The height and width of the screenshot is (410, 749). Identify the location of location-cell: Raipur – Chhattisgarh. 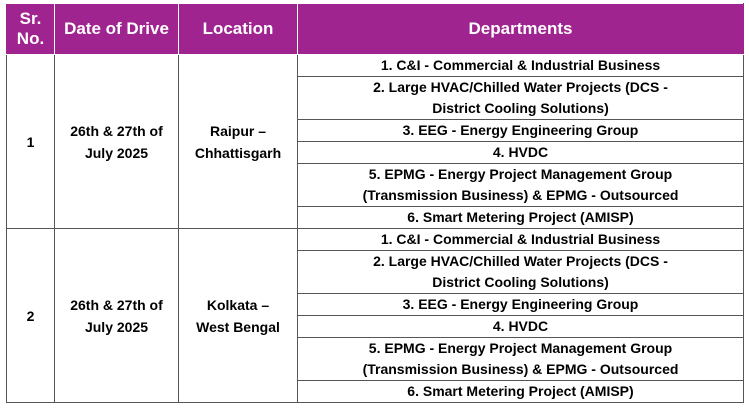
(238, 141).